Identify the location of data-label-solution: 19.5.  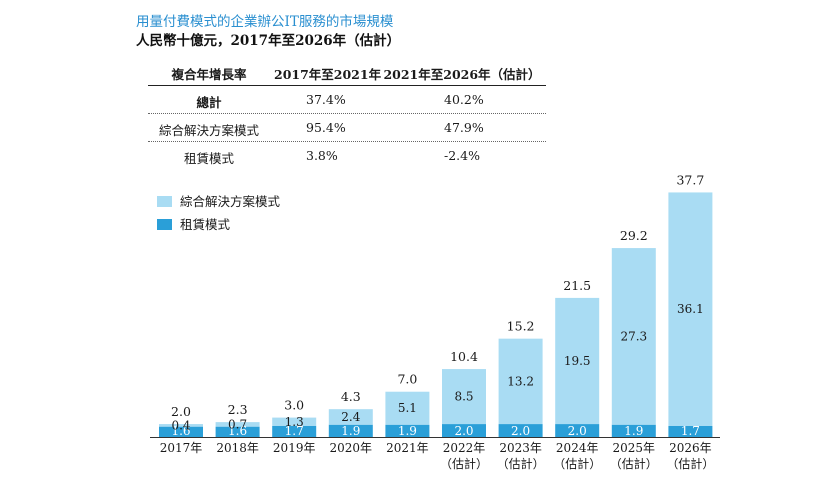
(577, 361).